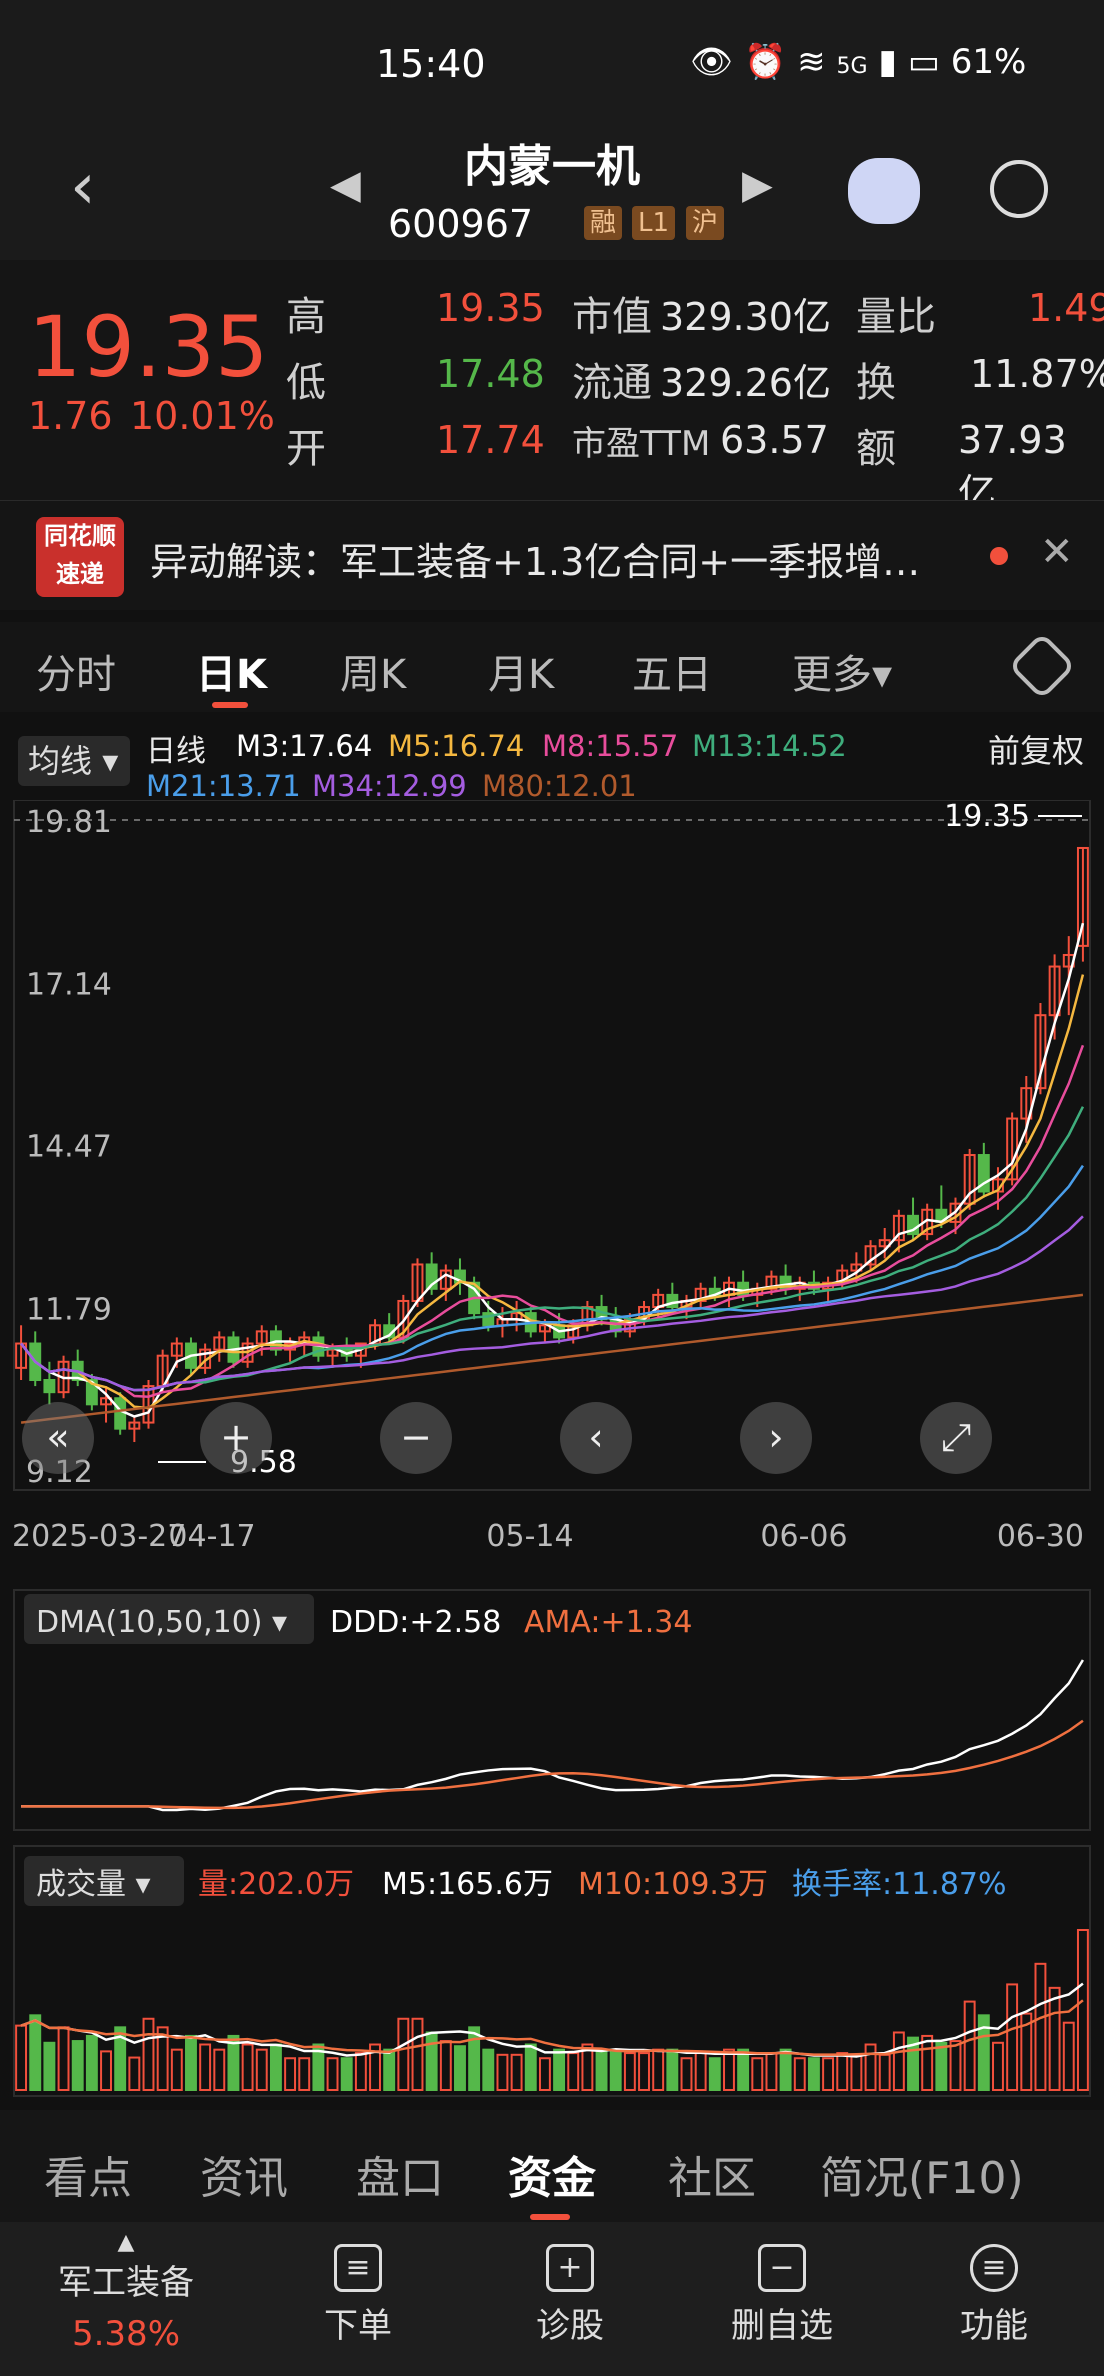 This screenshot has width=1104, height=2376. Describe the element at coordinates (876, 383) in the screenshot. I see `turnover-label: 换` at that location.